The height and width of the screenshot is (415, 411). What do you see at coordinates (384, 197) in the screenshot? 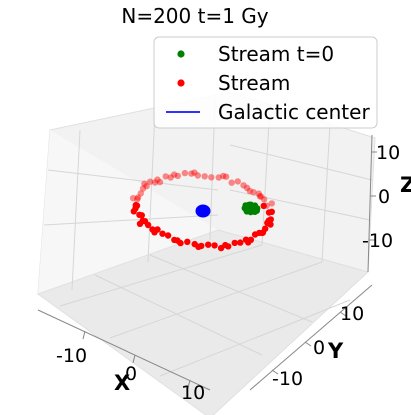
I see `z-tick-label: 0` at bounding box center [384, 197].